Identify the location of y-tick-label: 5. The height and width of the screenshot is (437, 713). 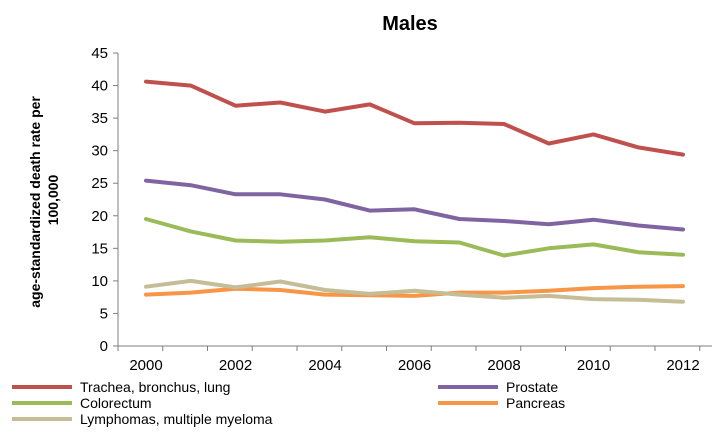
(104, 313).